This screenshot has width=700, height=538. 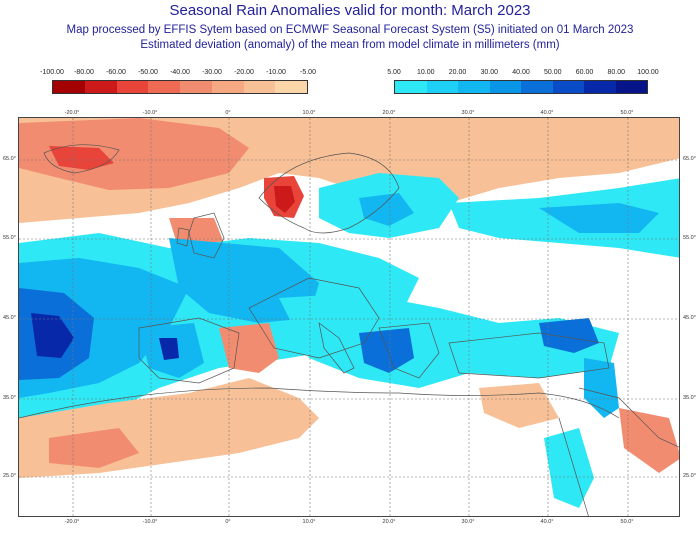 I want to click on lon-tick-top: 0°, so click(x=228, y=113).